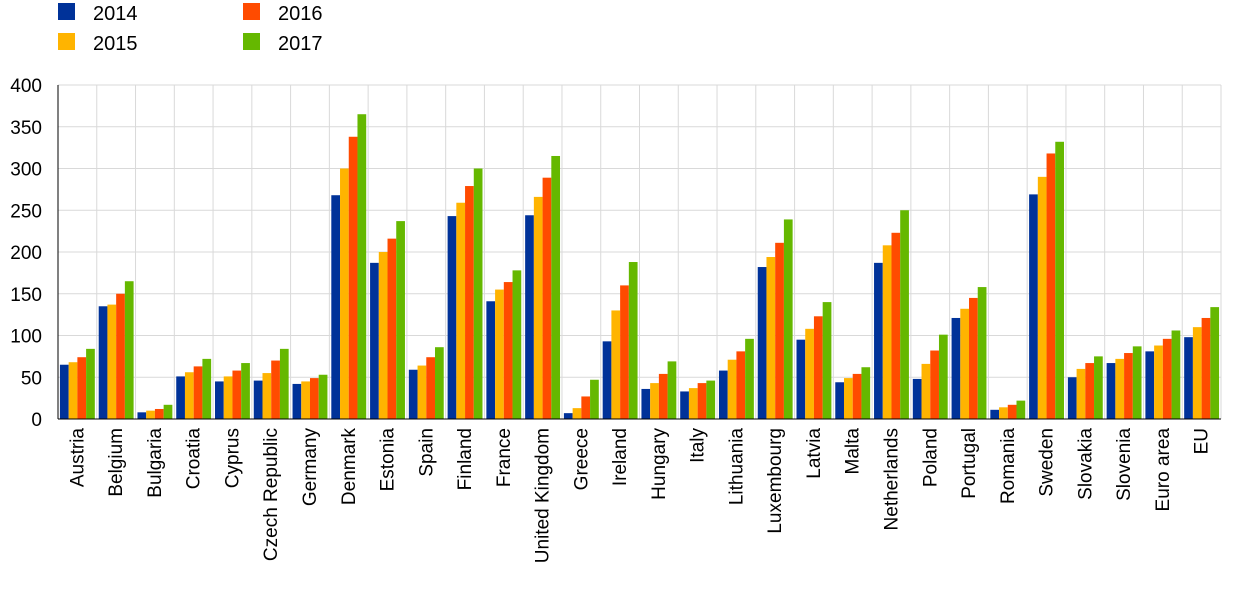  Describe the element at coordinates (323, 396) in the screenshot. I see `bar-germany-2017` at that location.